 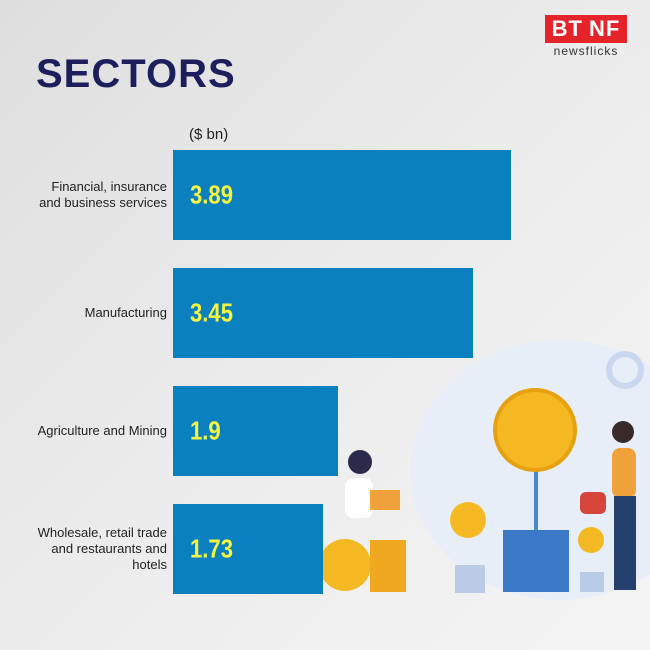 What do you see at coordinates (586, 29) in the screenshot?
I see `logo: BT NF` at bounding box center [586, 29].